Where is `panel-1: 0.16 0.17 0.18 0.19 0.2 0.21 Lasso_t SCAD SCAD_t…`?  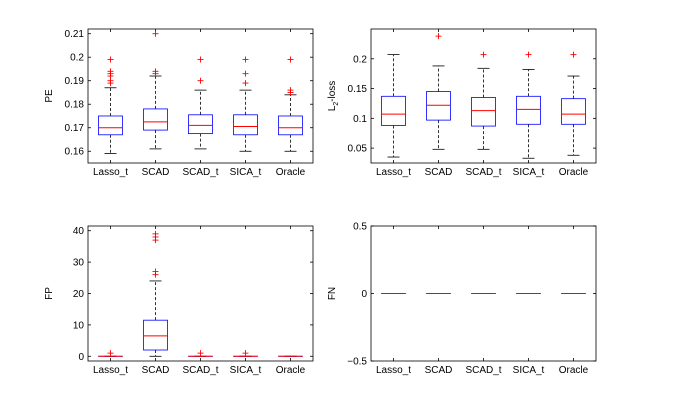
panel-1: 0.16 0.17 0.18 0.19 0.2 0.21 Lasso_t SCAD SCAD_t… is located at coordinates (179, 103).